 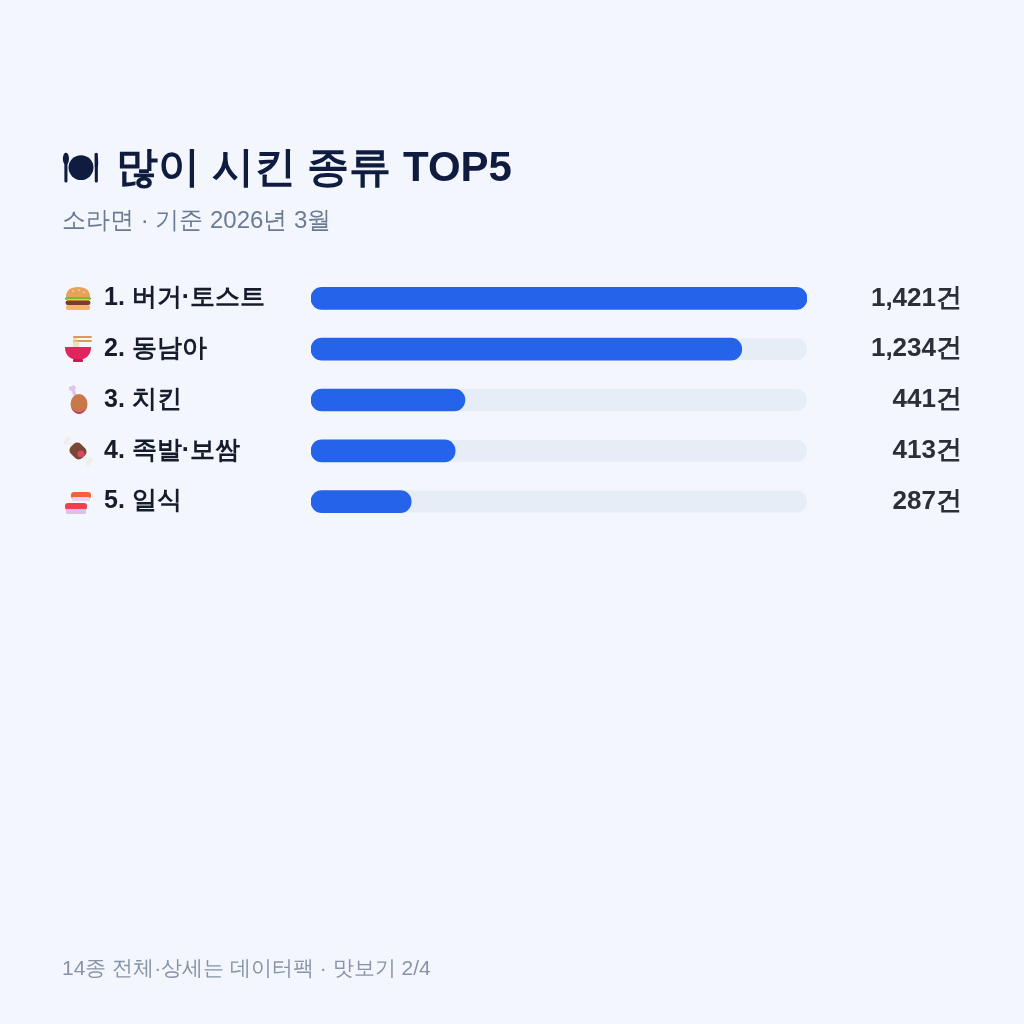 What do you see at coordinates (172, 448) in the screenshot?
I see `y-tick-label: 4. 족발·보쌈` at bounding box center [172, 448].